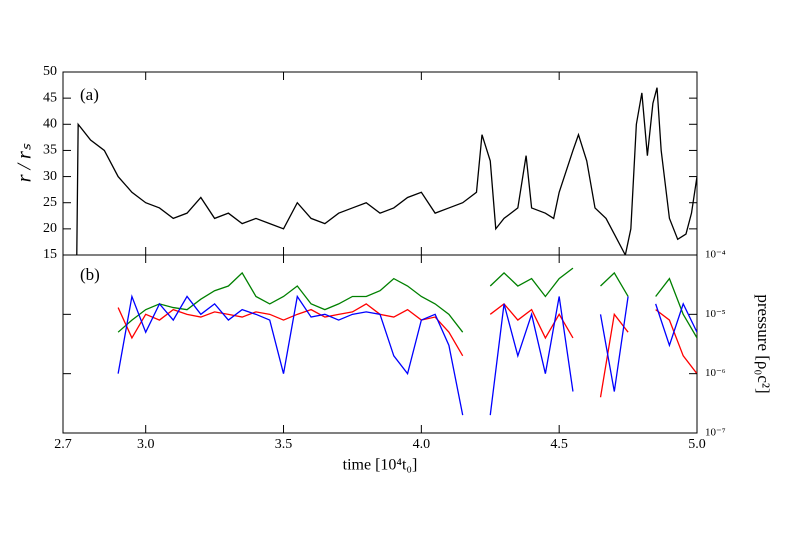 This screenshot has width=800, height=533. Describe the element at coordinates (50, 71) in the screenshot. I see `y-tick-label: 50` at that location.